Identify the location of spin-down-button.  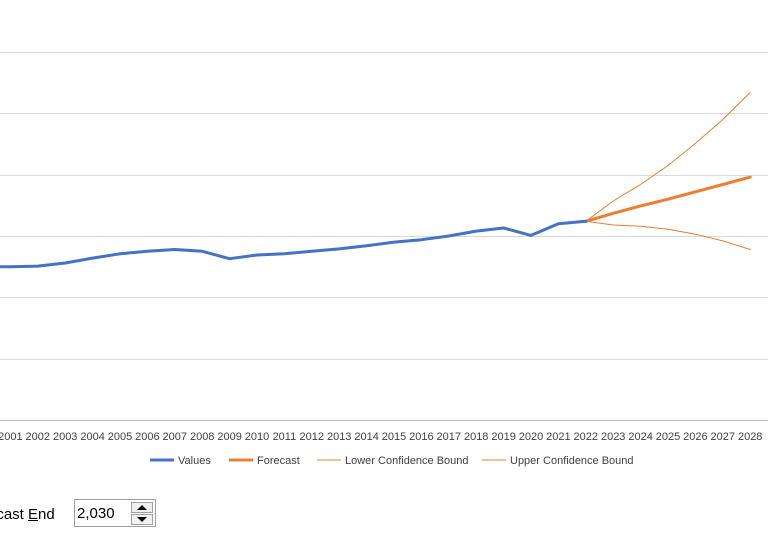
(142, 519).